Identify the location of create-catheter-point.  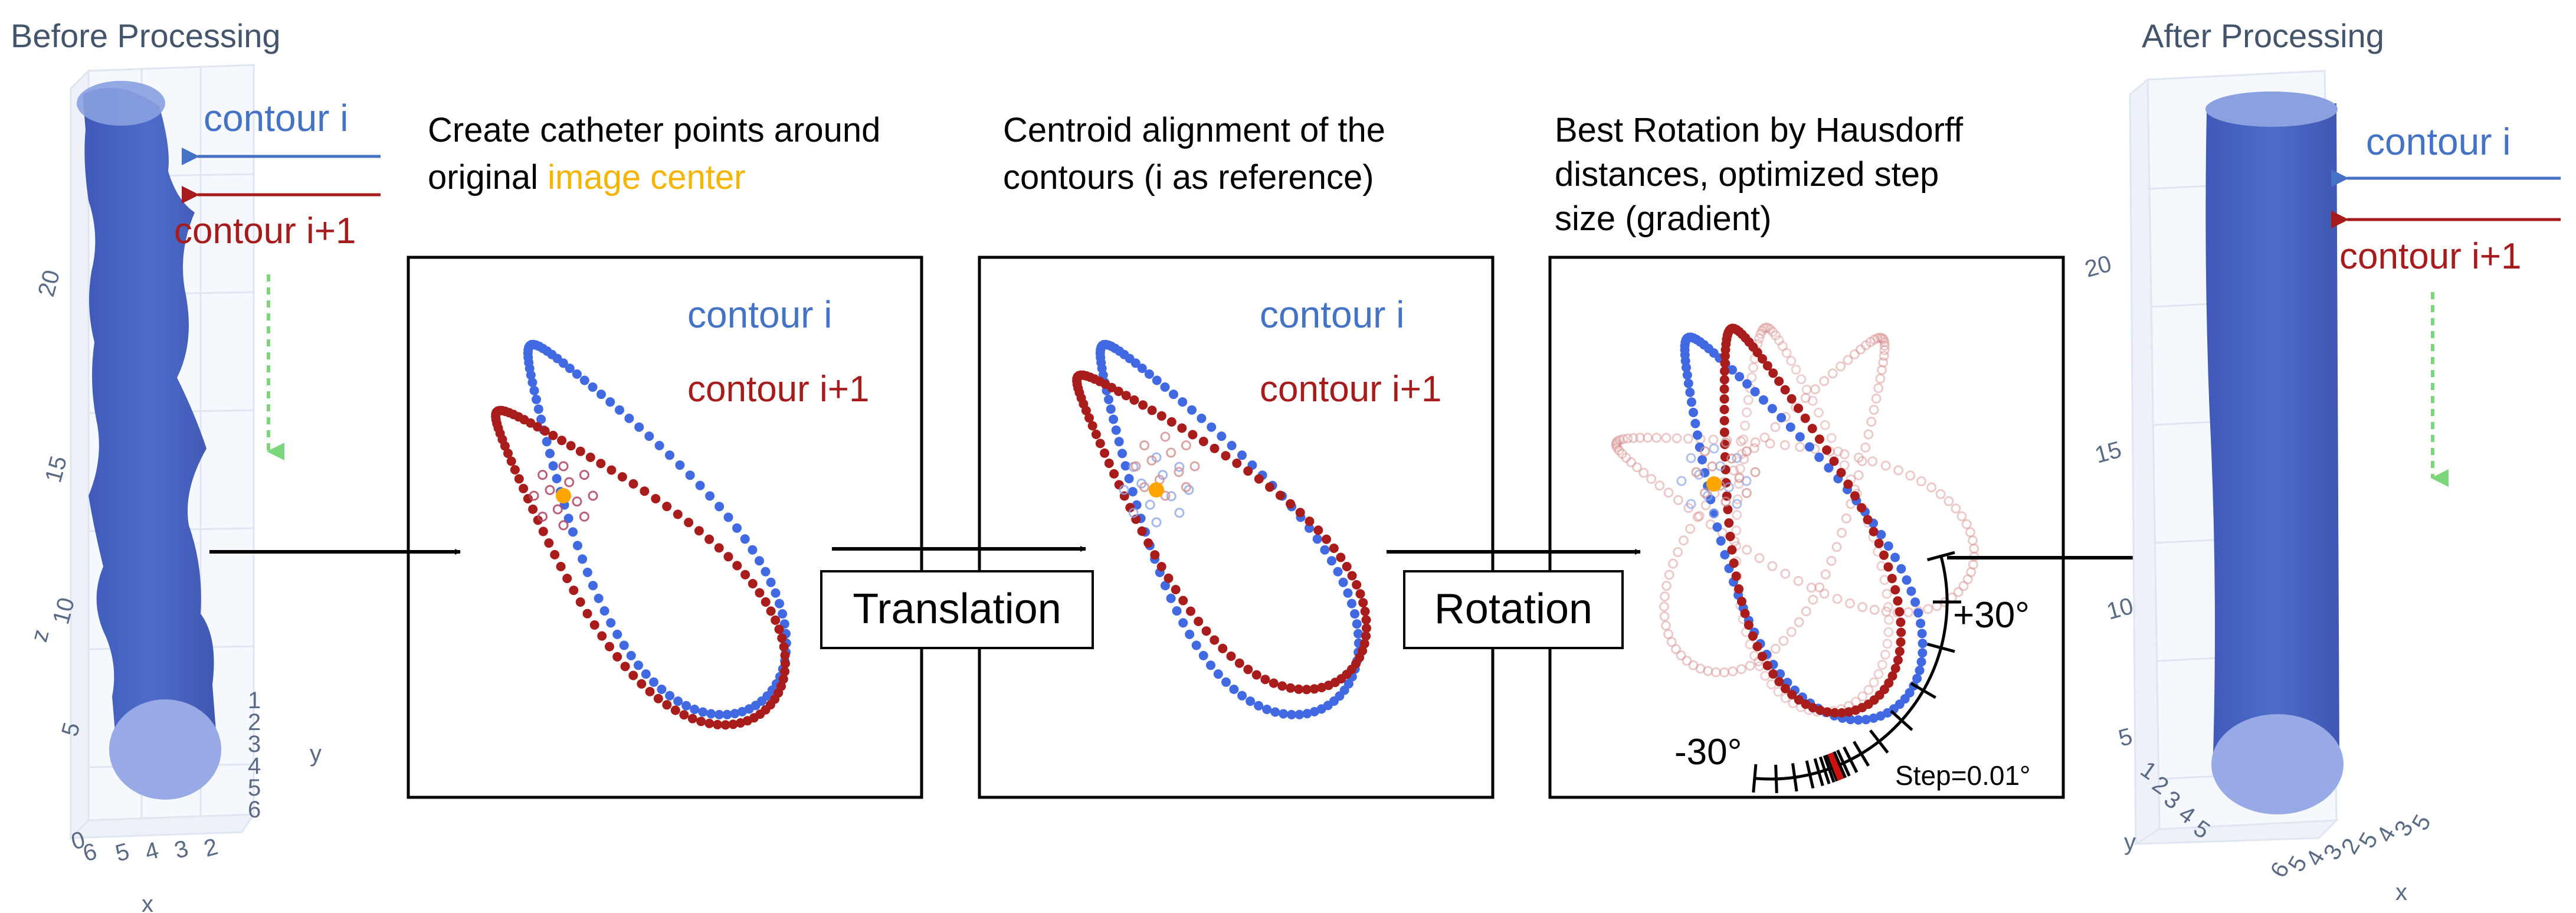
(584, 475).